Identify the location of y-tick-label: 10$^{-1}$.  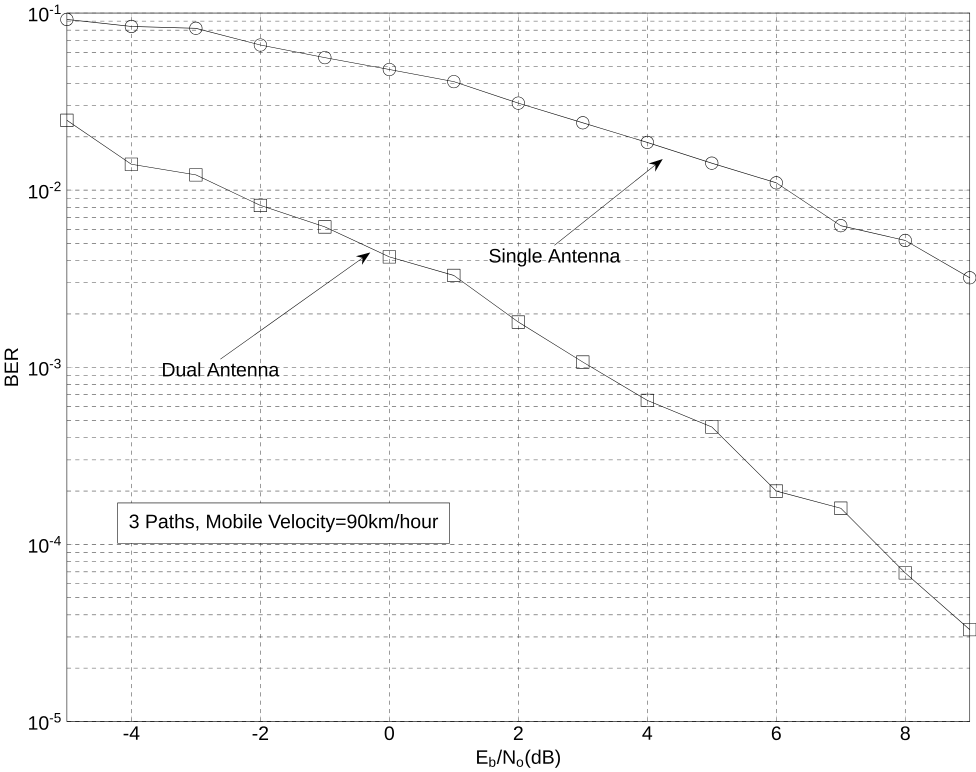
(45, 13).